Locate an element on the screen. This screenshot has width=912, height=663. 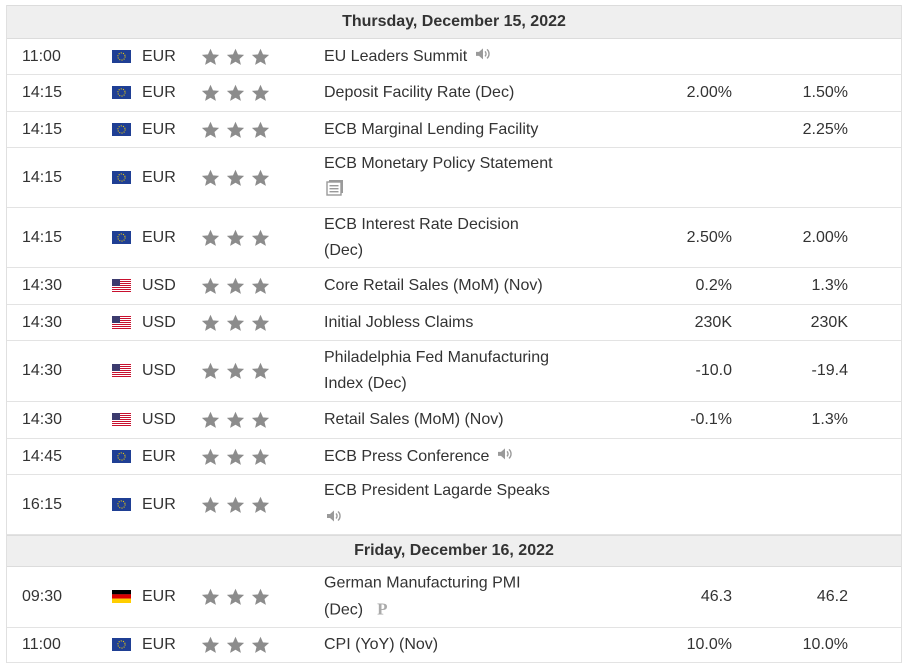
event-name-cell: Retail Sales (MoM) (Nov) is located at coordinates (454, 420).